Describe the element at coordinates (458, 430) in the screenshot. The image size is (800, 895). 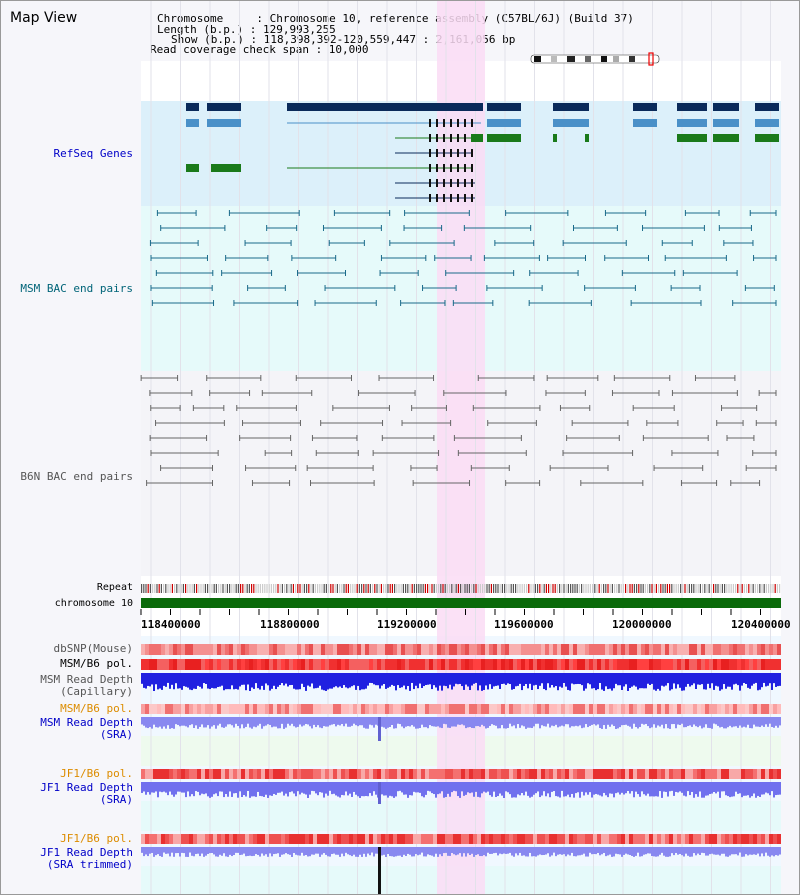
I see `b6n-bac-track` at that location.